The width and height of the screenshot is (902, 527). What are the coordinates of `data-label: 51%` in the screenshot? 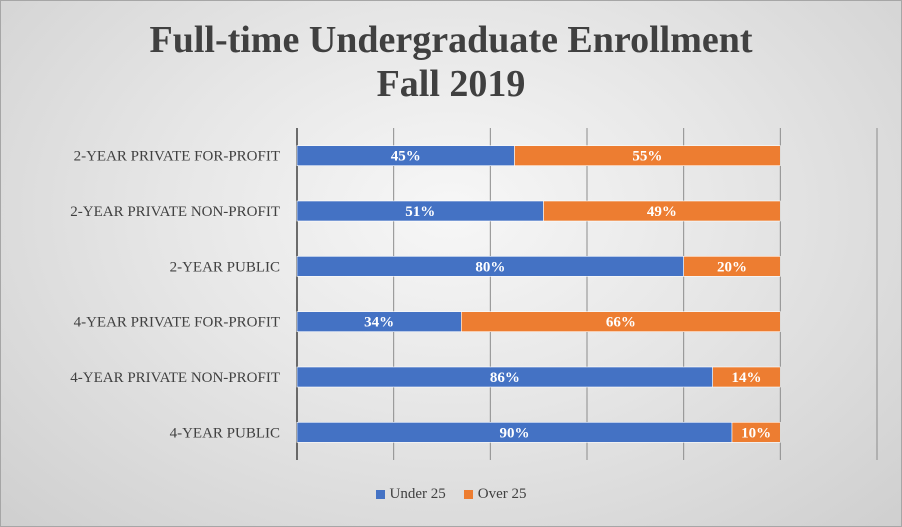 It's located at (420, 212).